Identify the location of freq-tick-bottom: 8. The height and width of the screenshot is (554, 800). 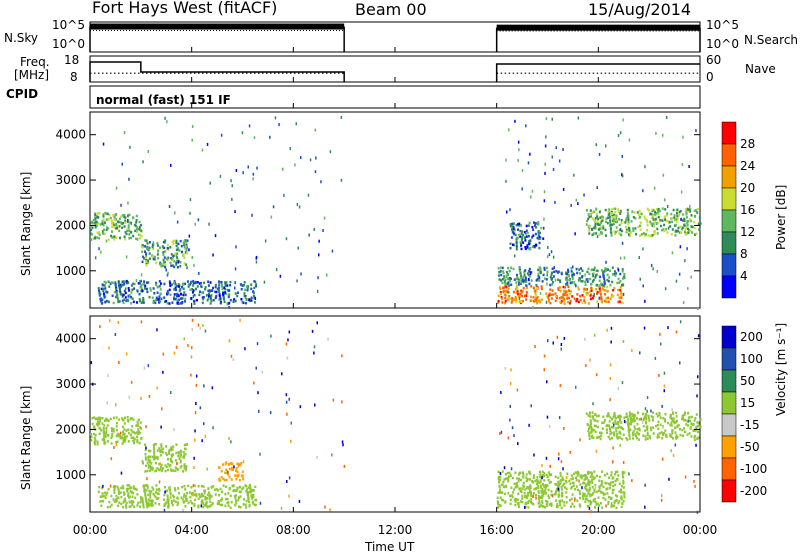
(74, 77).